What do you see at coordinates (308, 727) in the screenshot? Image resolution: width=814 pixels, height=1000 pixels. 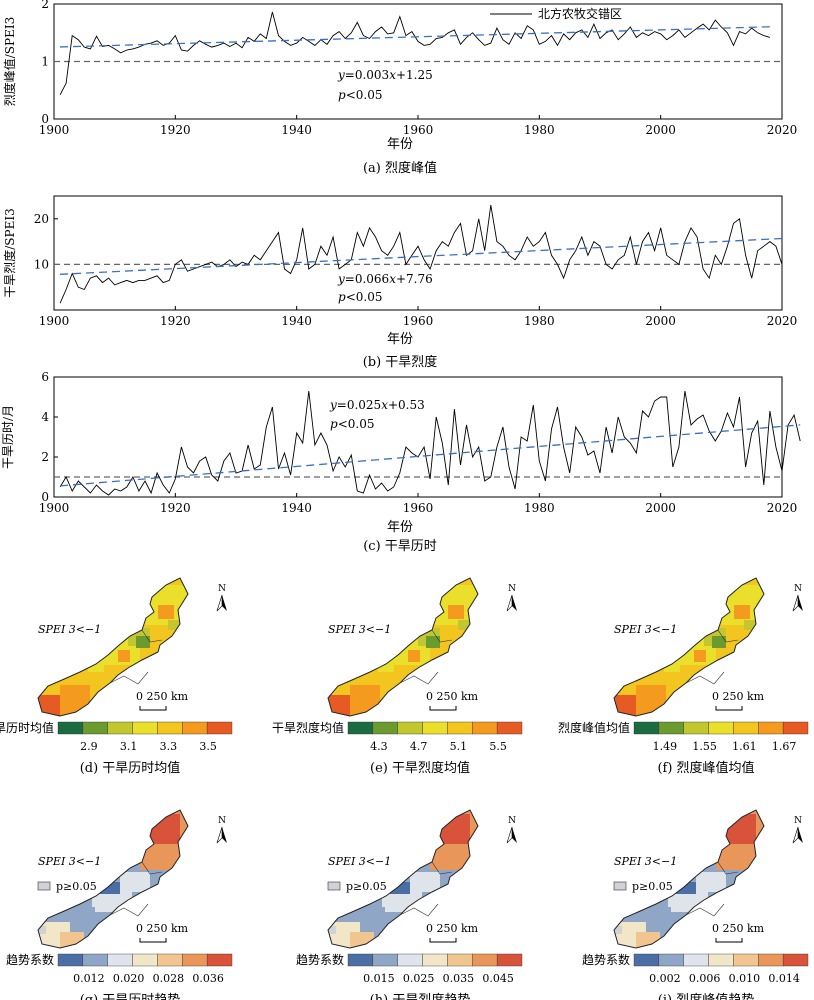 I see `colorbar-title: 干旱烈度均值` at bounding box center [308, 727].